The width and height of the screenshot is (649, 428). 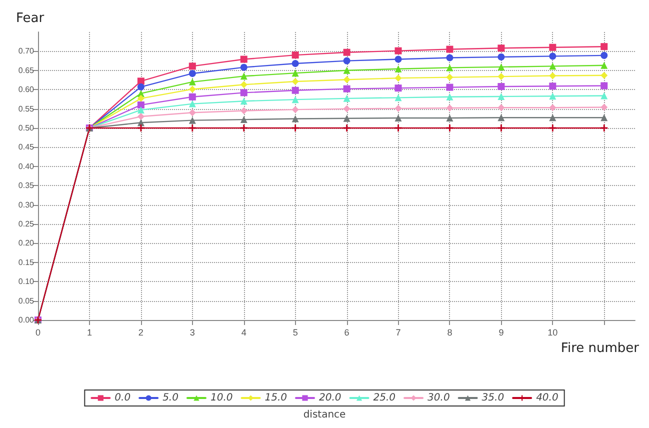 What do you see at coordinates (26, 224) in the screenshot?
I see `y-tick-label: 0.25` at bounding box center [26, 224].